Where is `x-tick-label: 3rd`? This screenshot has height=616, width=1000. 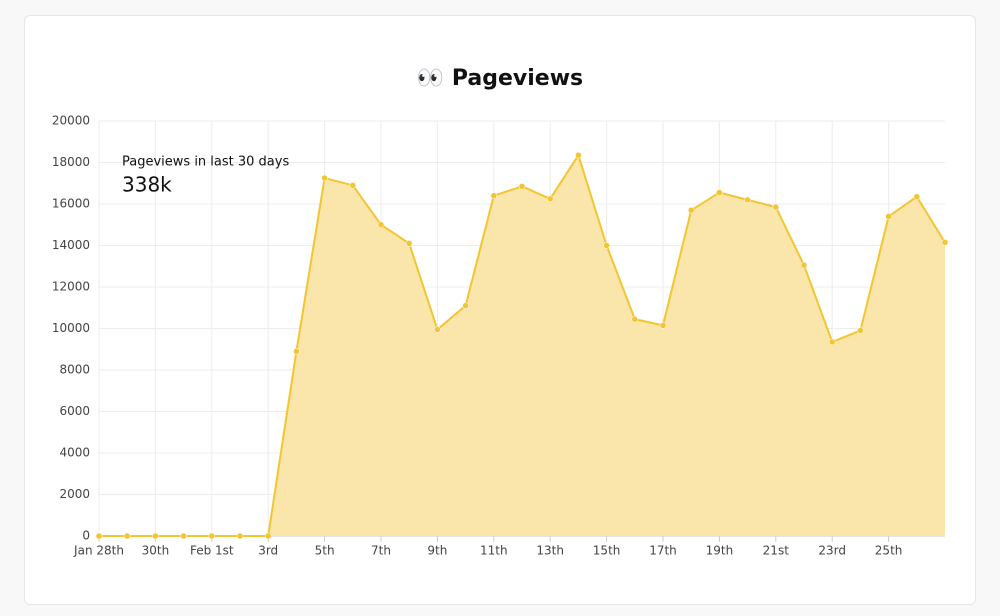 x-tick-label: 3rd is located at coordinates (268, 551).